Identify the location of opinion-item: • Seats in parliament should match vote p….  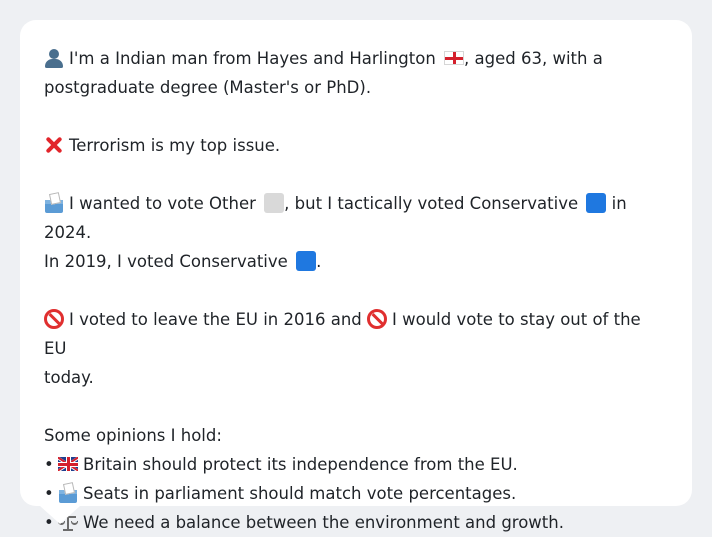
(356, 493).